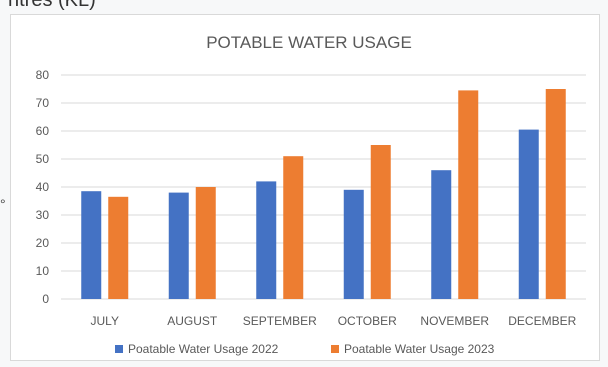 The height and width of the screenshot is (367, 608). I want to click on x-tick-label: JULY, so click(105, 321).